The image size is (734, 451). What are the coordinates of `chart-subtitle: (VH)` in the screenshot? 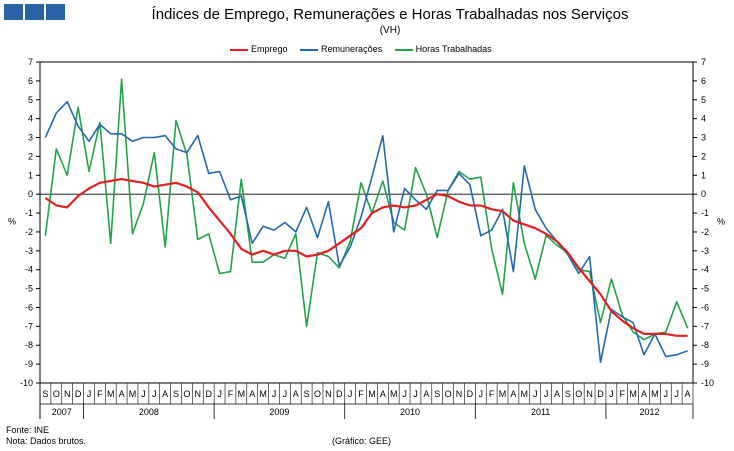 It's located at (390, 30).